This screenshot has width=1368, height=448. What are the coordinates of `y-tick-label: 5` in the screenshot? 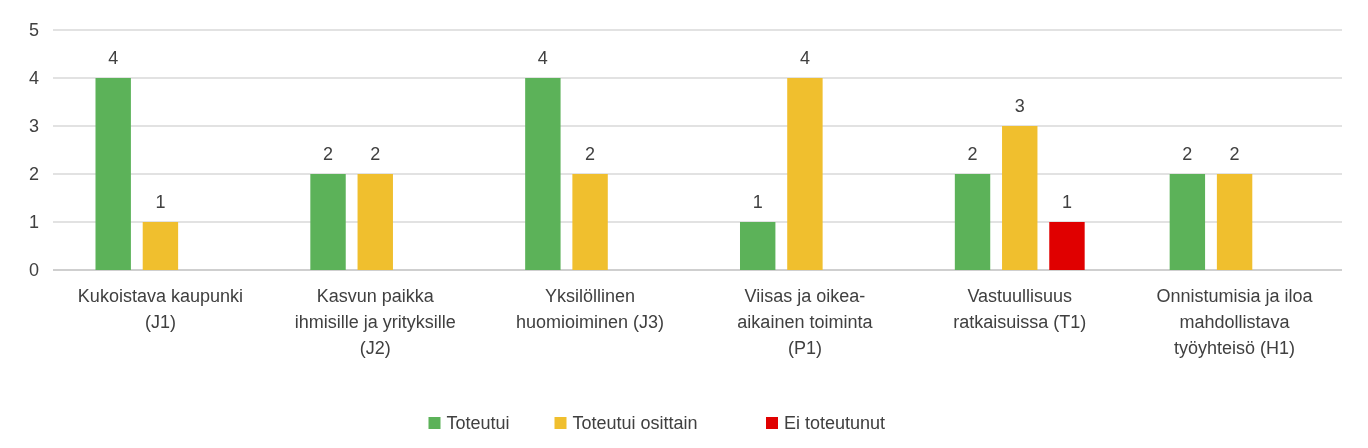 It's located at (33, 30).